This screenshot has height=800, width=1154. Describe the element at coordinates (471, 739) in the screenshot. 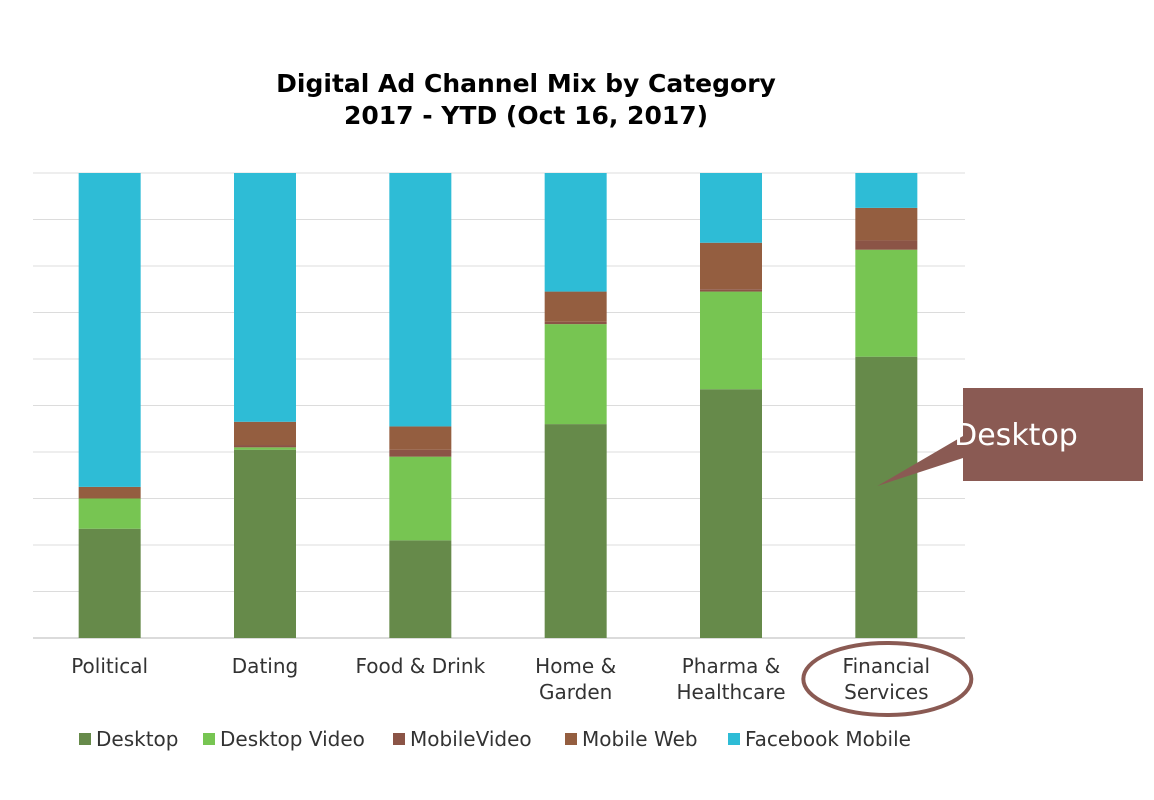

I see `legend-label-mobilevideo: MobileVideo` at that location.